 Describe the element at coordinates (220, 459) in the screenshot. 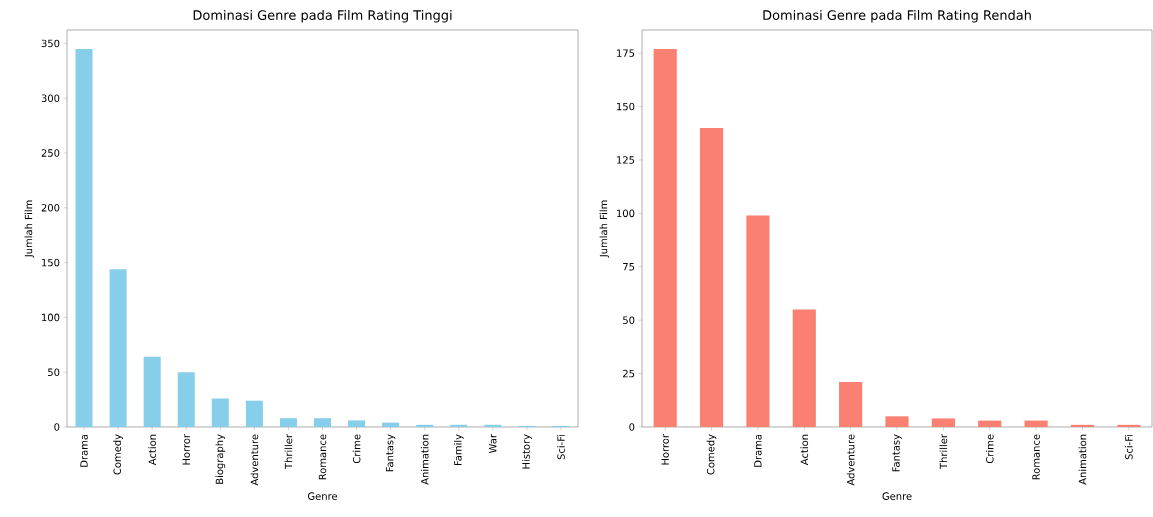

I see `x-tick-label: Biography` at that location.